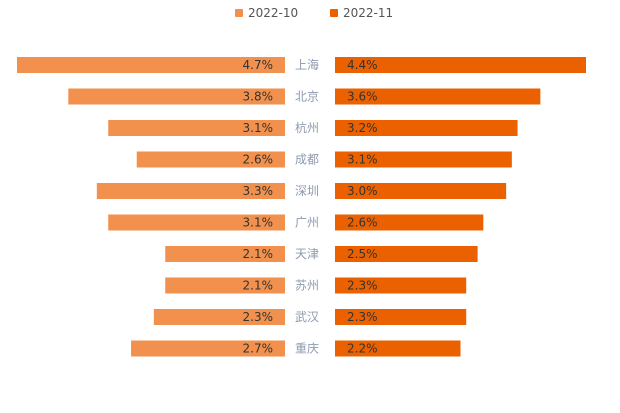 This screenshot has height=413, width=620. Describe the element at coordinates (362, 191) in the screenshot. I see `value-label-2022-11-5: 3.0%` at that location.